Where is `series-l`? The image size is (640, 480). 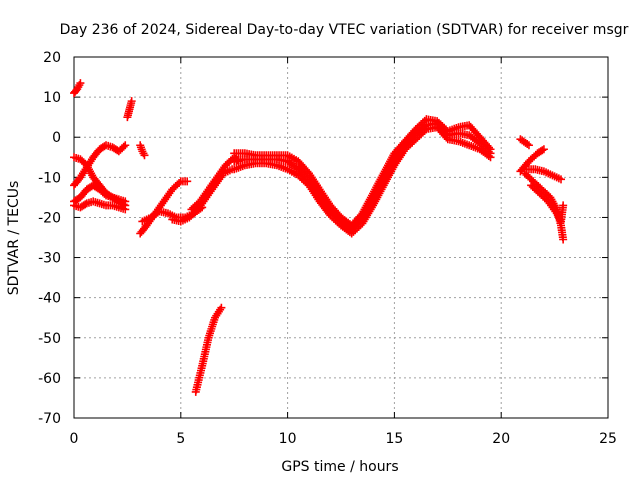
series-l is located at coordinates (208, 349).